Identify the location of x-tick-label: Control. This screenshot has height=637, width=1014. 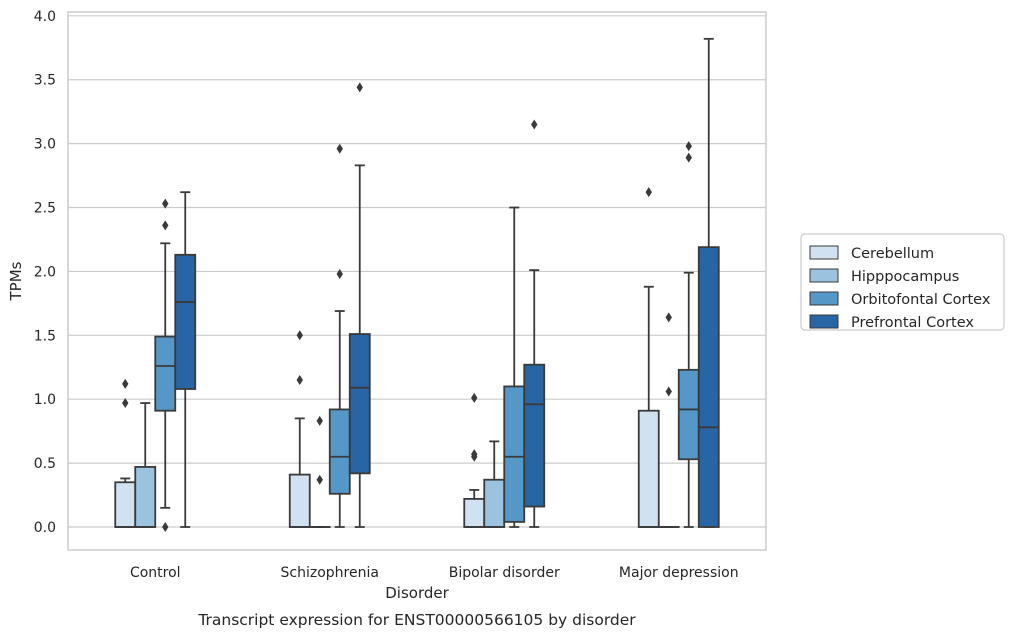
(155, 573).